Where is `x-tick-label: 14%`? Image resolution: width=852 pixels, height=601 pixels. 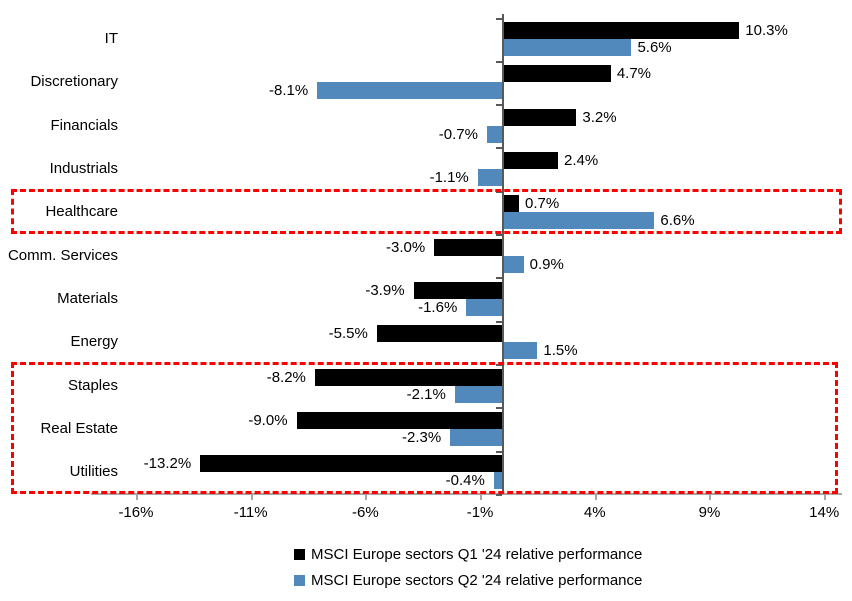 x-tick-label: 14% is located at coordinates (824, 512).